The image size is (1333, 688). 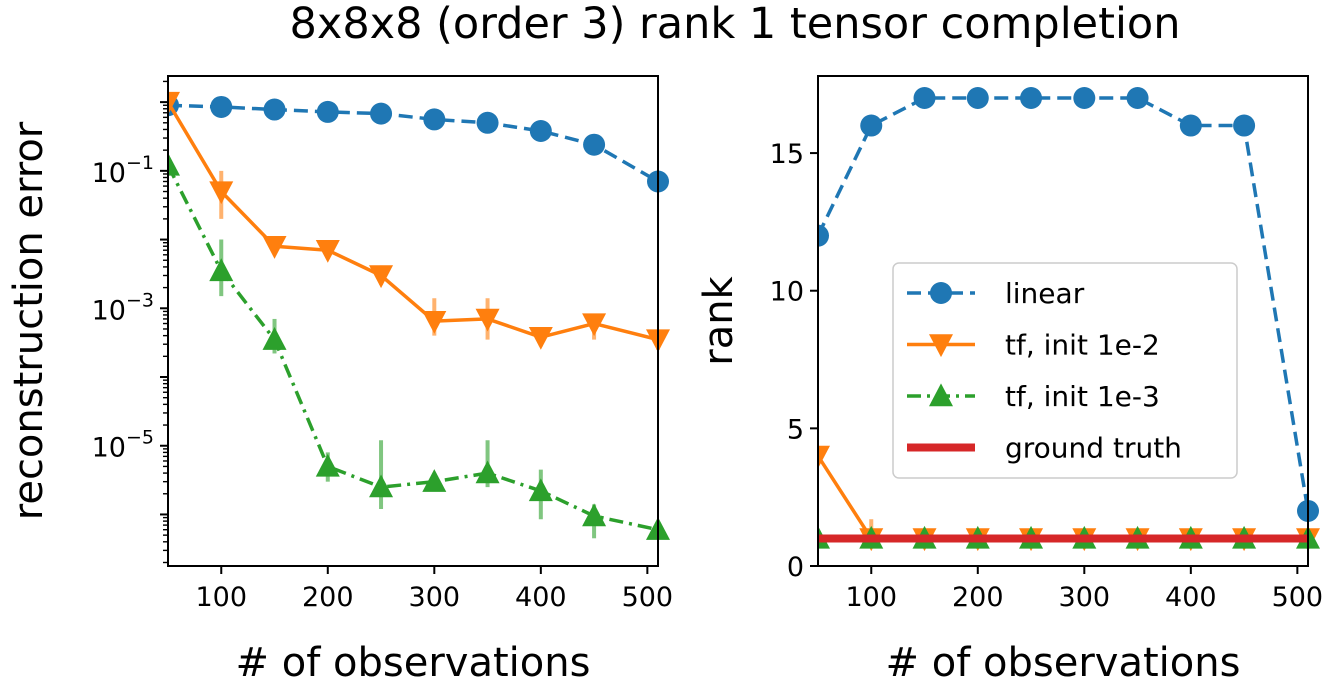 What do you see at coordinates (1082, 345) in the screenshot?
I see `legend-label: tf, init 1e-2` at bounding box center [1082, 345].